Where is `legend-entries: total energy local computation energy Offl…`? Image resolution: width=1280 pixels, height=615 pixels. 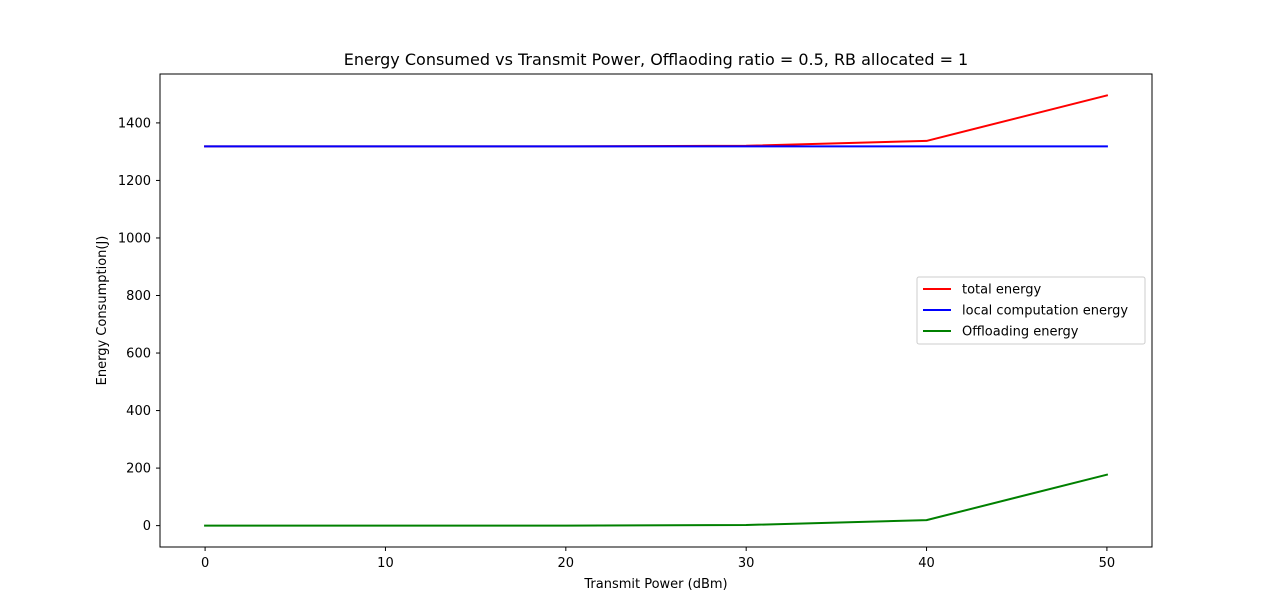 legend-entries: total energy local computation energy Offl… is located at coordinates (1025, 311).